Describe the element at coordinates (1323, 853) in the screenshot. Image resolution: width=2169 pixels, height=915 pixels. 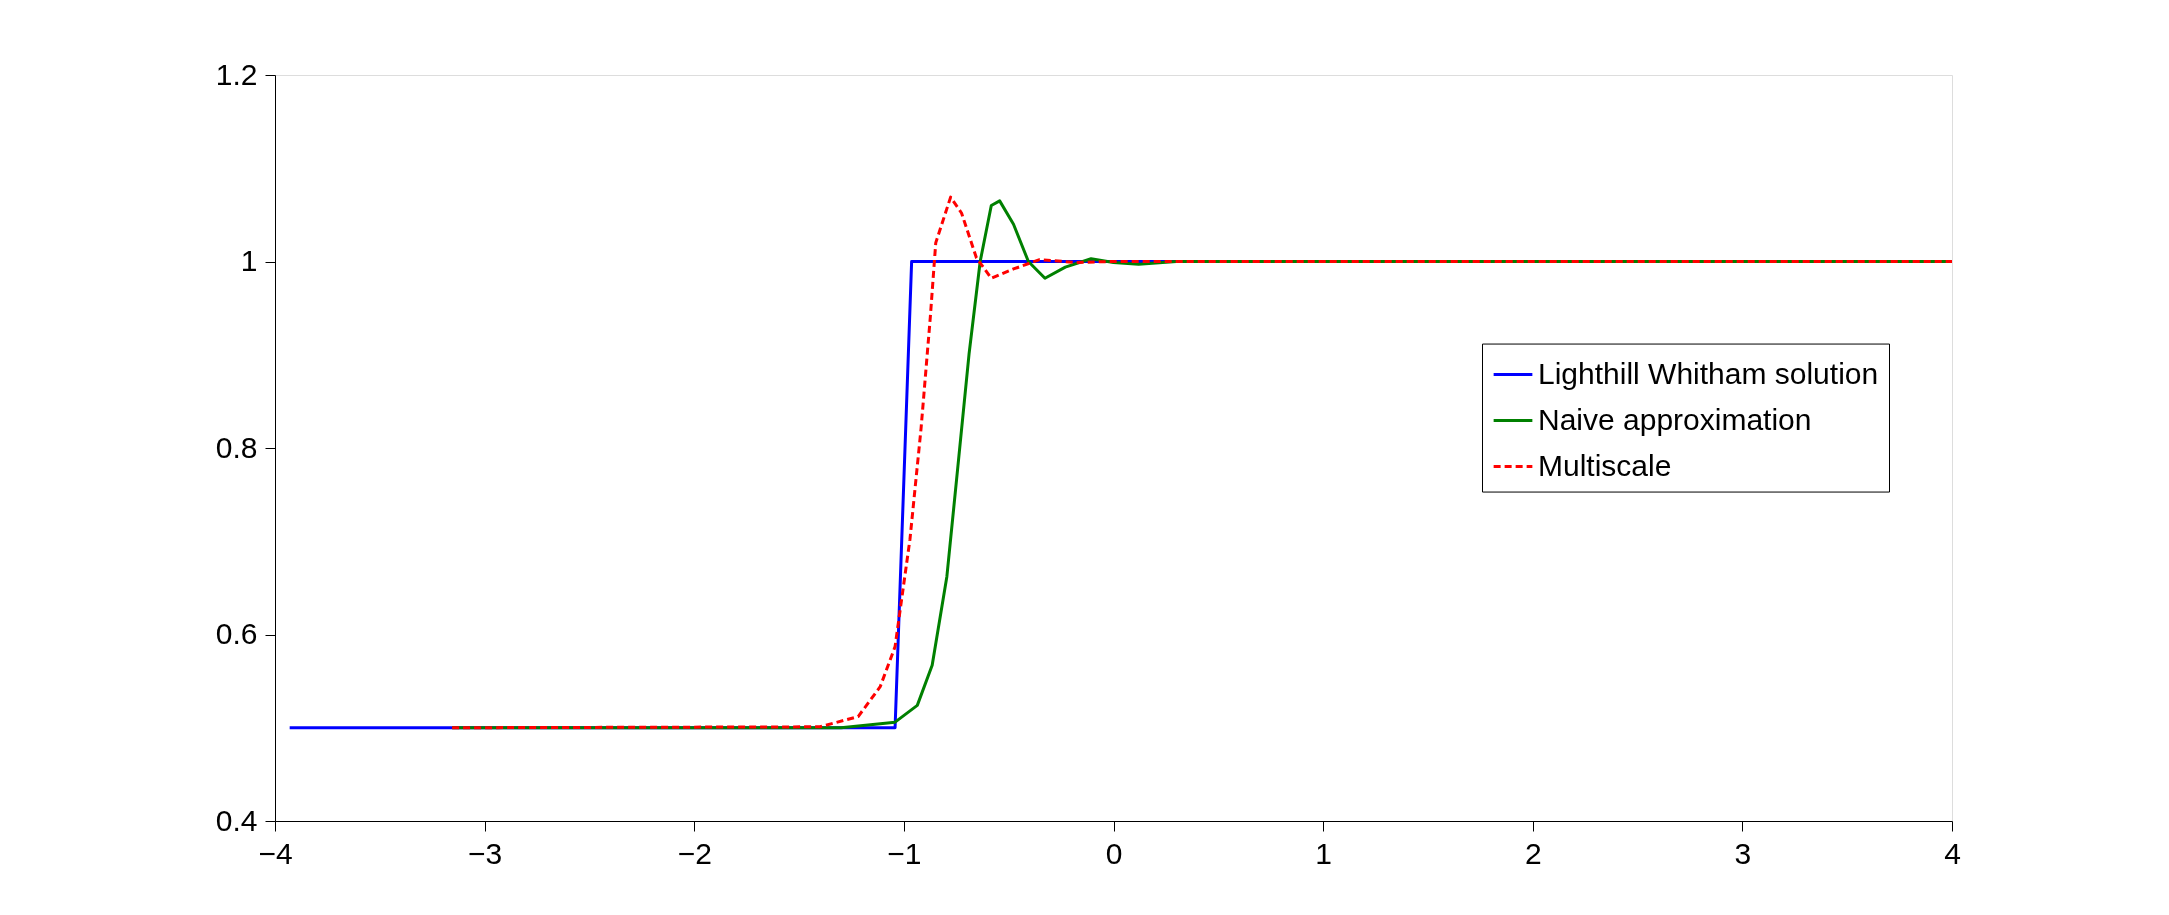
I see `x-tick-label: 1` at that location.